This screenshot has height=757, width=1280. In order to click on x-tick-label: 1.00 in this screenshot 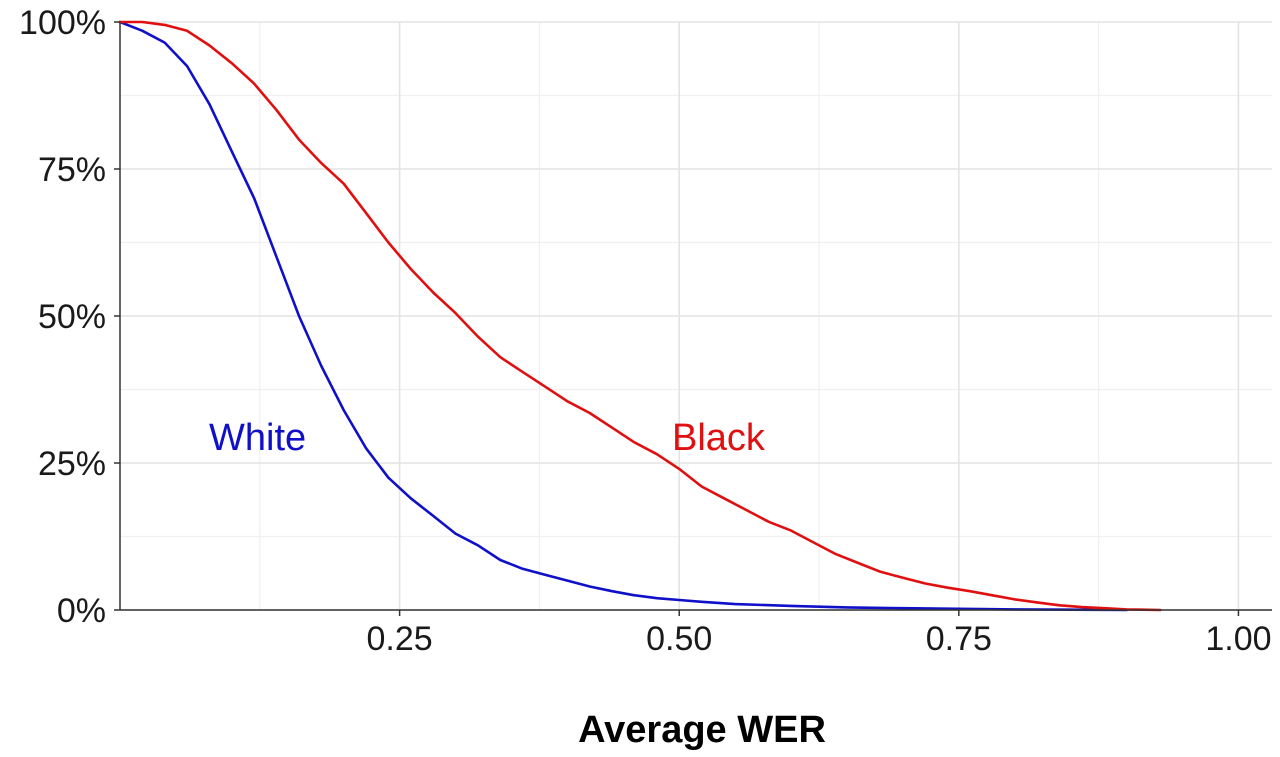, I will do `click(1238, 639)`.